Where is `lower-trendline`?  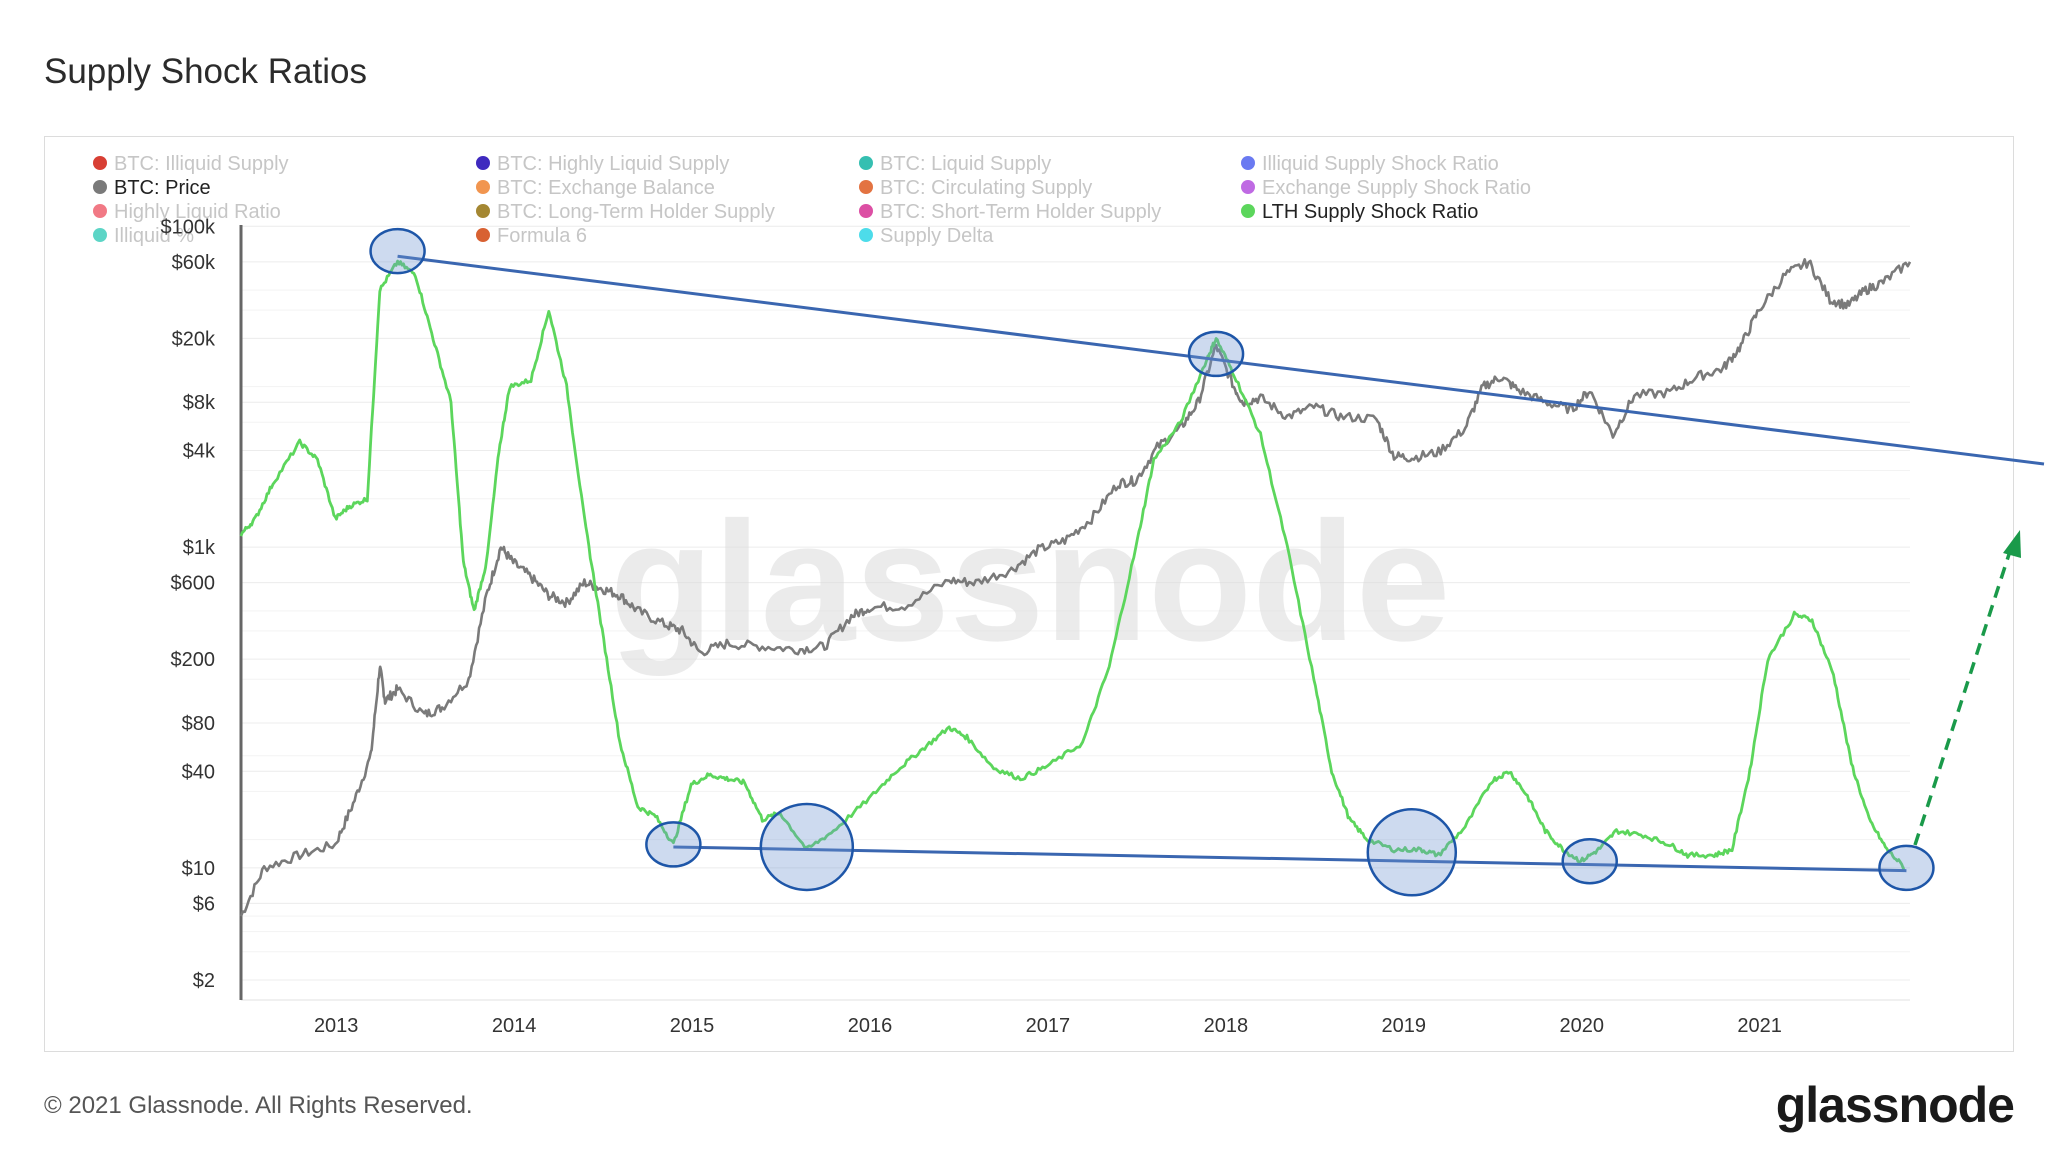
lower-trendline is located at coordinates (1290, 859).